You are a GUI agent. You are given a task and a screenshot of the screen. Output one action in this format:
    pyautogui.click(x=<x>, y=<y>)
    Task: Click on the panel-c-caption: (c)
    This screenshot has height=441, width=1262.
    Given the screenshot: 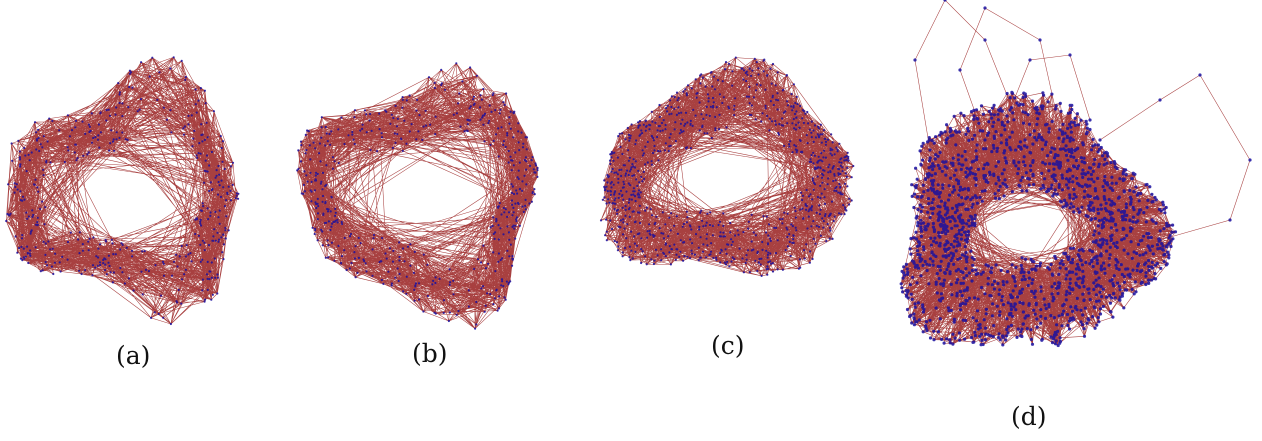 What is the action you would take?
    pyautogui.click(x=728, y=345)
    